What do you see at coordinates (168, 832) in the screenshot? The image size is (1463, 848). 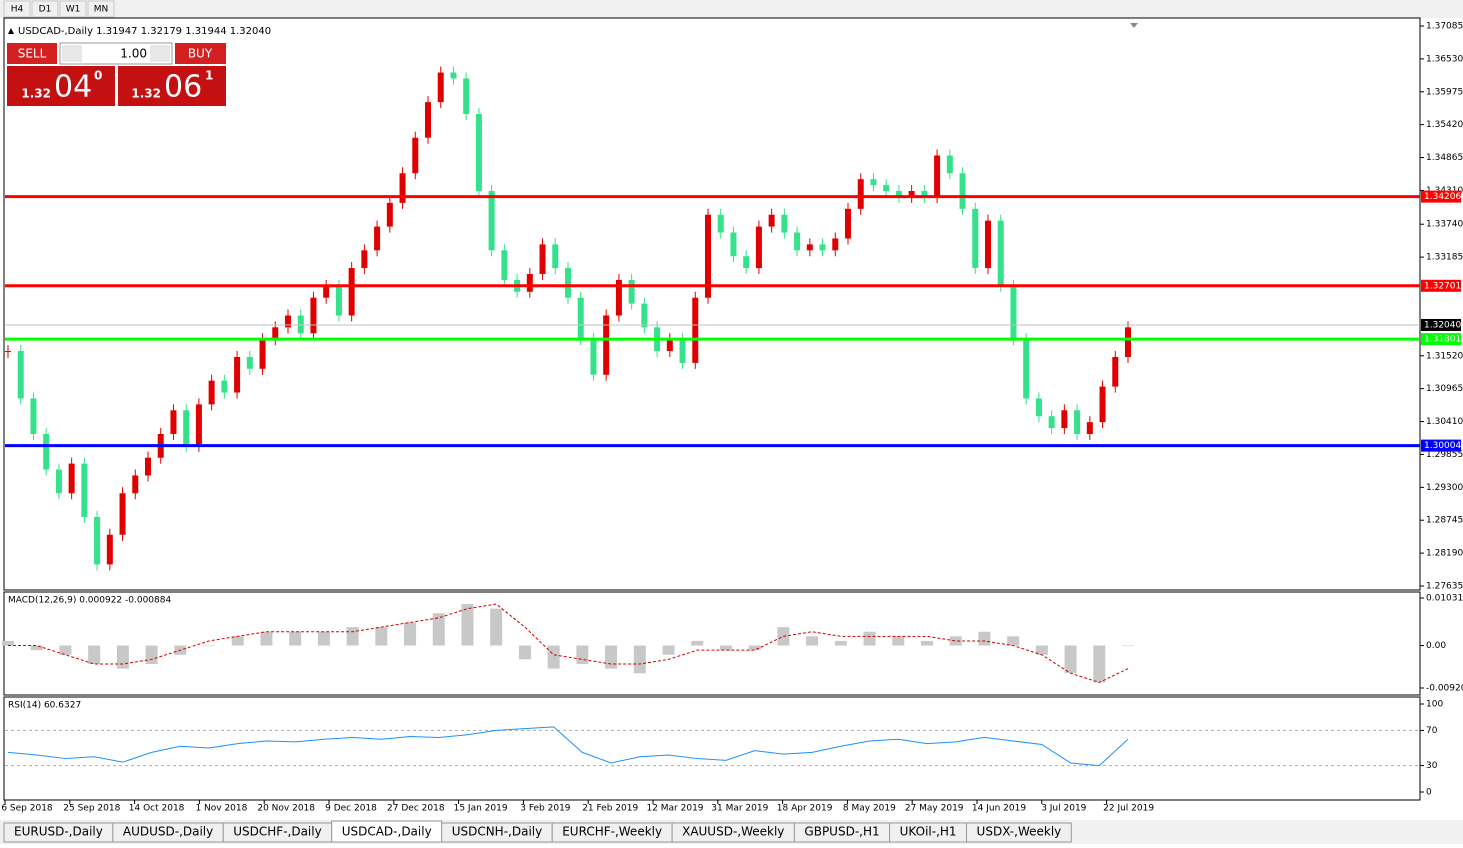 I see `symbol-tab-label: AUDUSD-,Daily` at bounding box center [168, 832].